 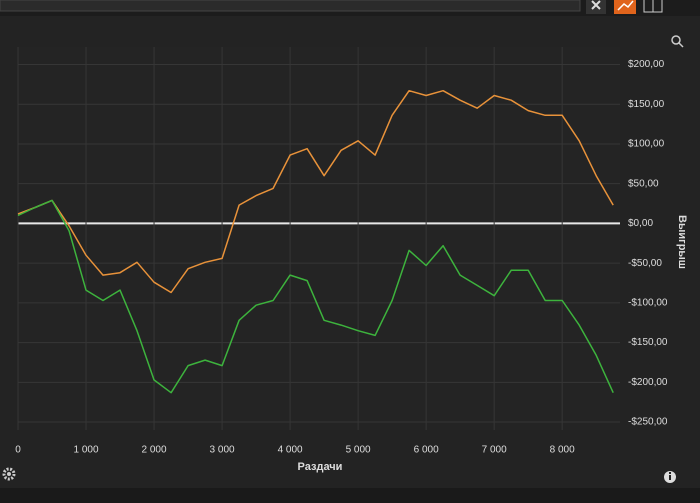 I want to click on y-tick-label: $150,00, so click(x=646, y=104).